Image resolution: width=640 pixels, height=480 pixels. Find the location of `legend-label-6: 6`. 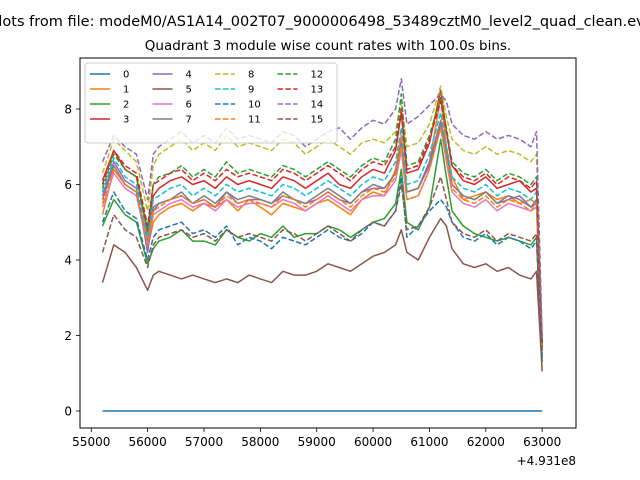

legend-label-6: 6 is located at coordinates (189, 105).